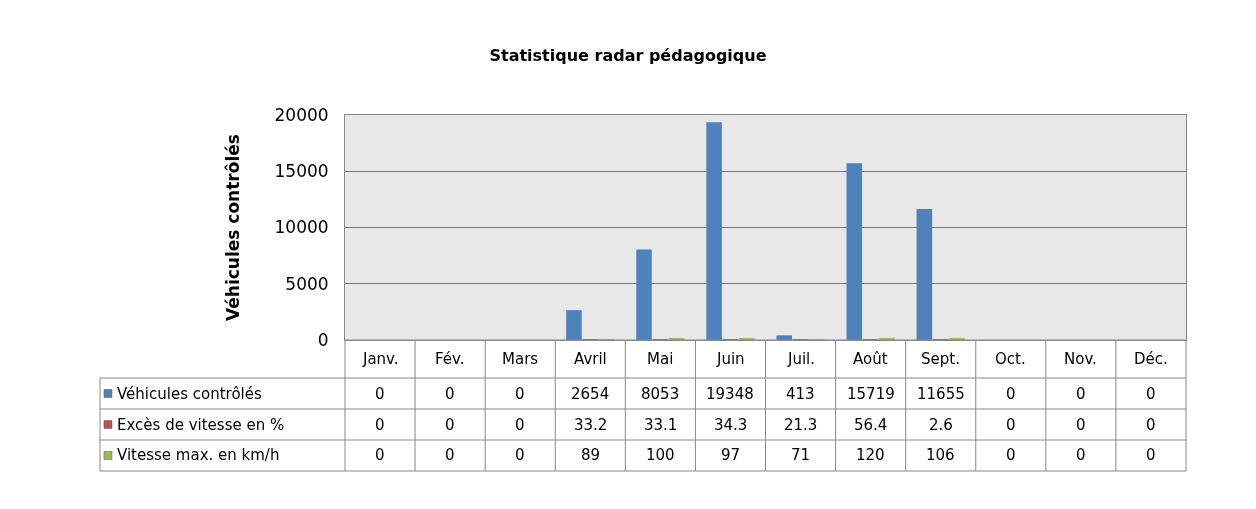 Image resolution: width=1256 pixels, height=509 pixels. What do you see at coordinates (520, 359) in the screenshot?
I see `x-tick-label: Mars` at bounding box center [520, 359].